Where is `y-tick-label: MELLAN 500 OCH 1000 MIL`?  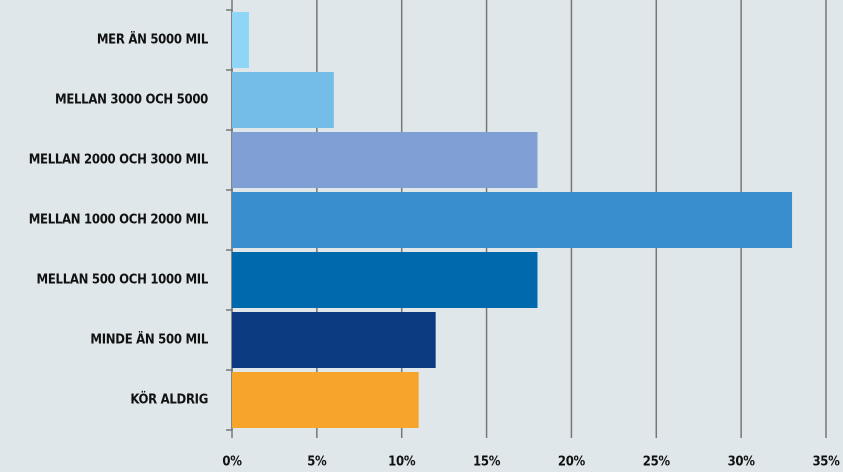 y-tick-label: MELLAN 500 OCH 1000 MIL is located at coordinates (123, 280).